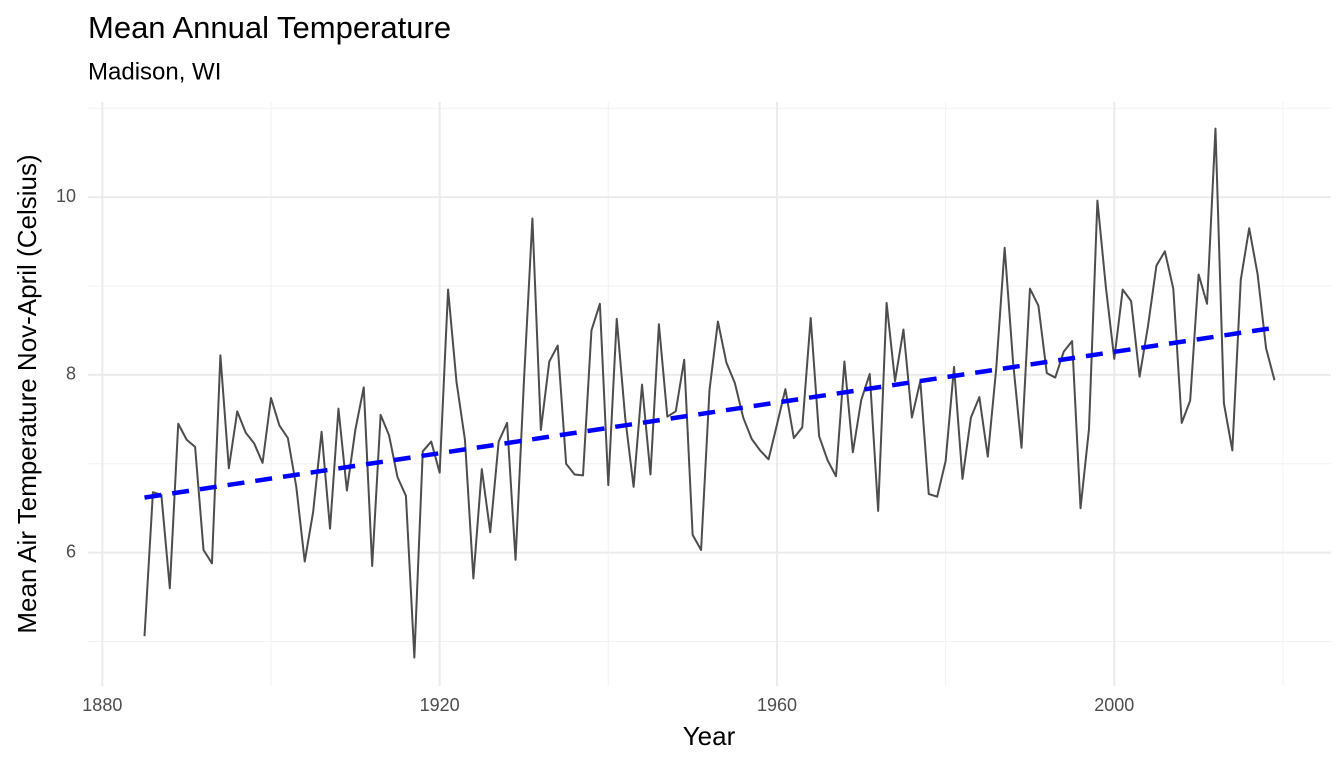  Describe the element at coordinates (440, 705) in the screenshot. I see `x-tick-label: 1920` at that location.